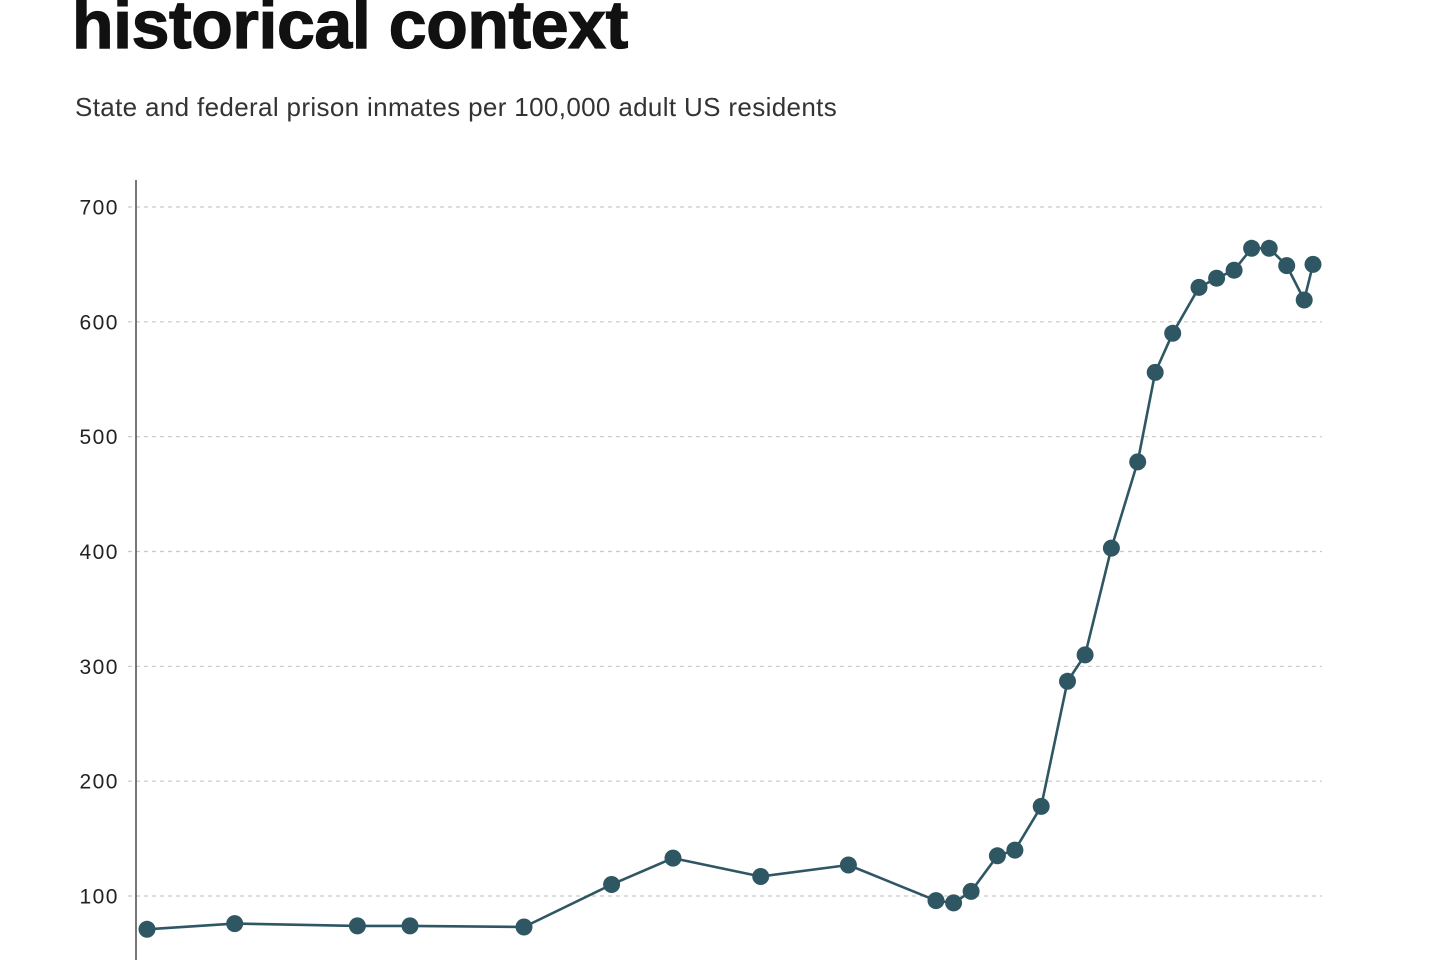 The height and width of the screenshot is (960, 1440). I want to click on y-tick-labels: 100 200 300 400 500 600 700, so click(99, 553).